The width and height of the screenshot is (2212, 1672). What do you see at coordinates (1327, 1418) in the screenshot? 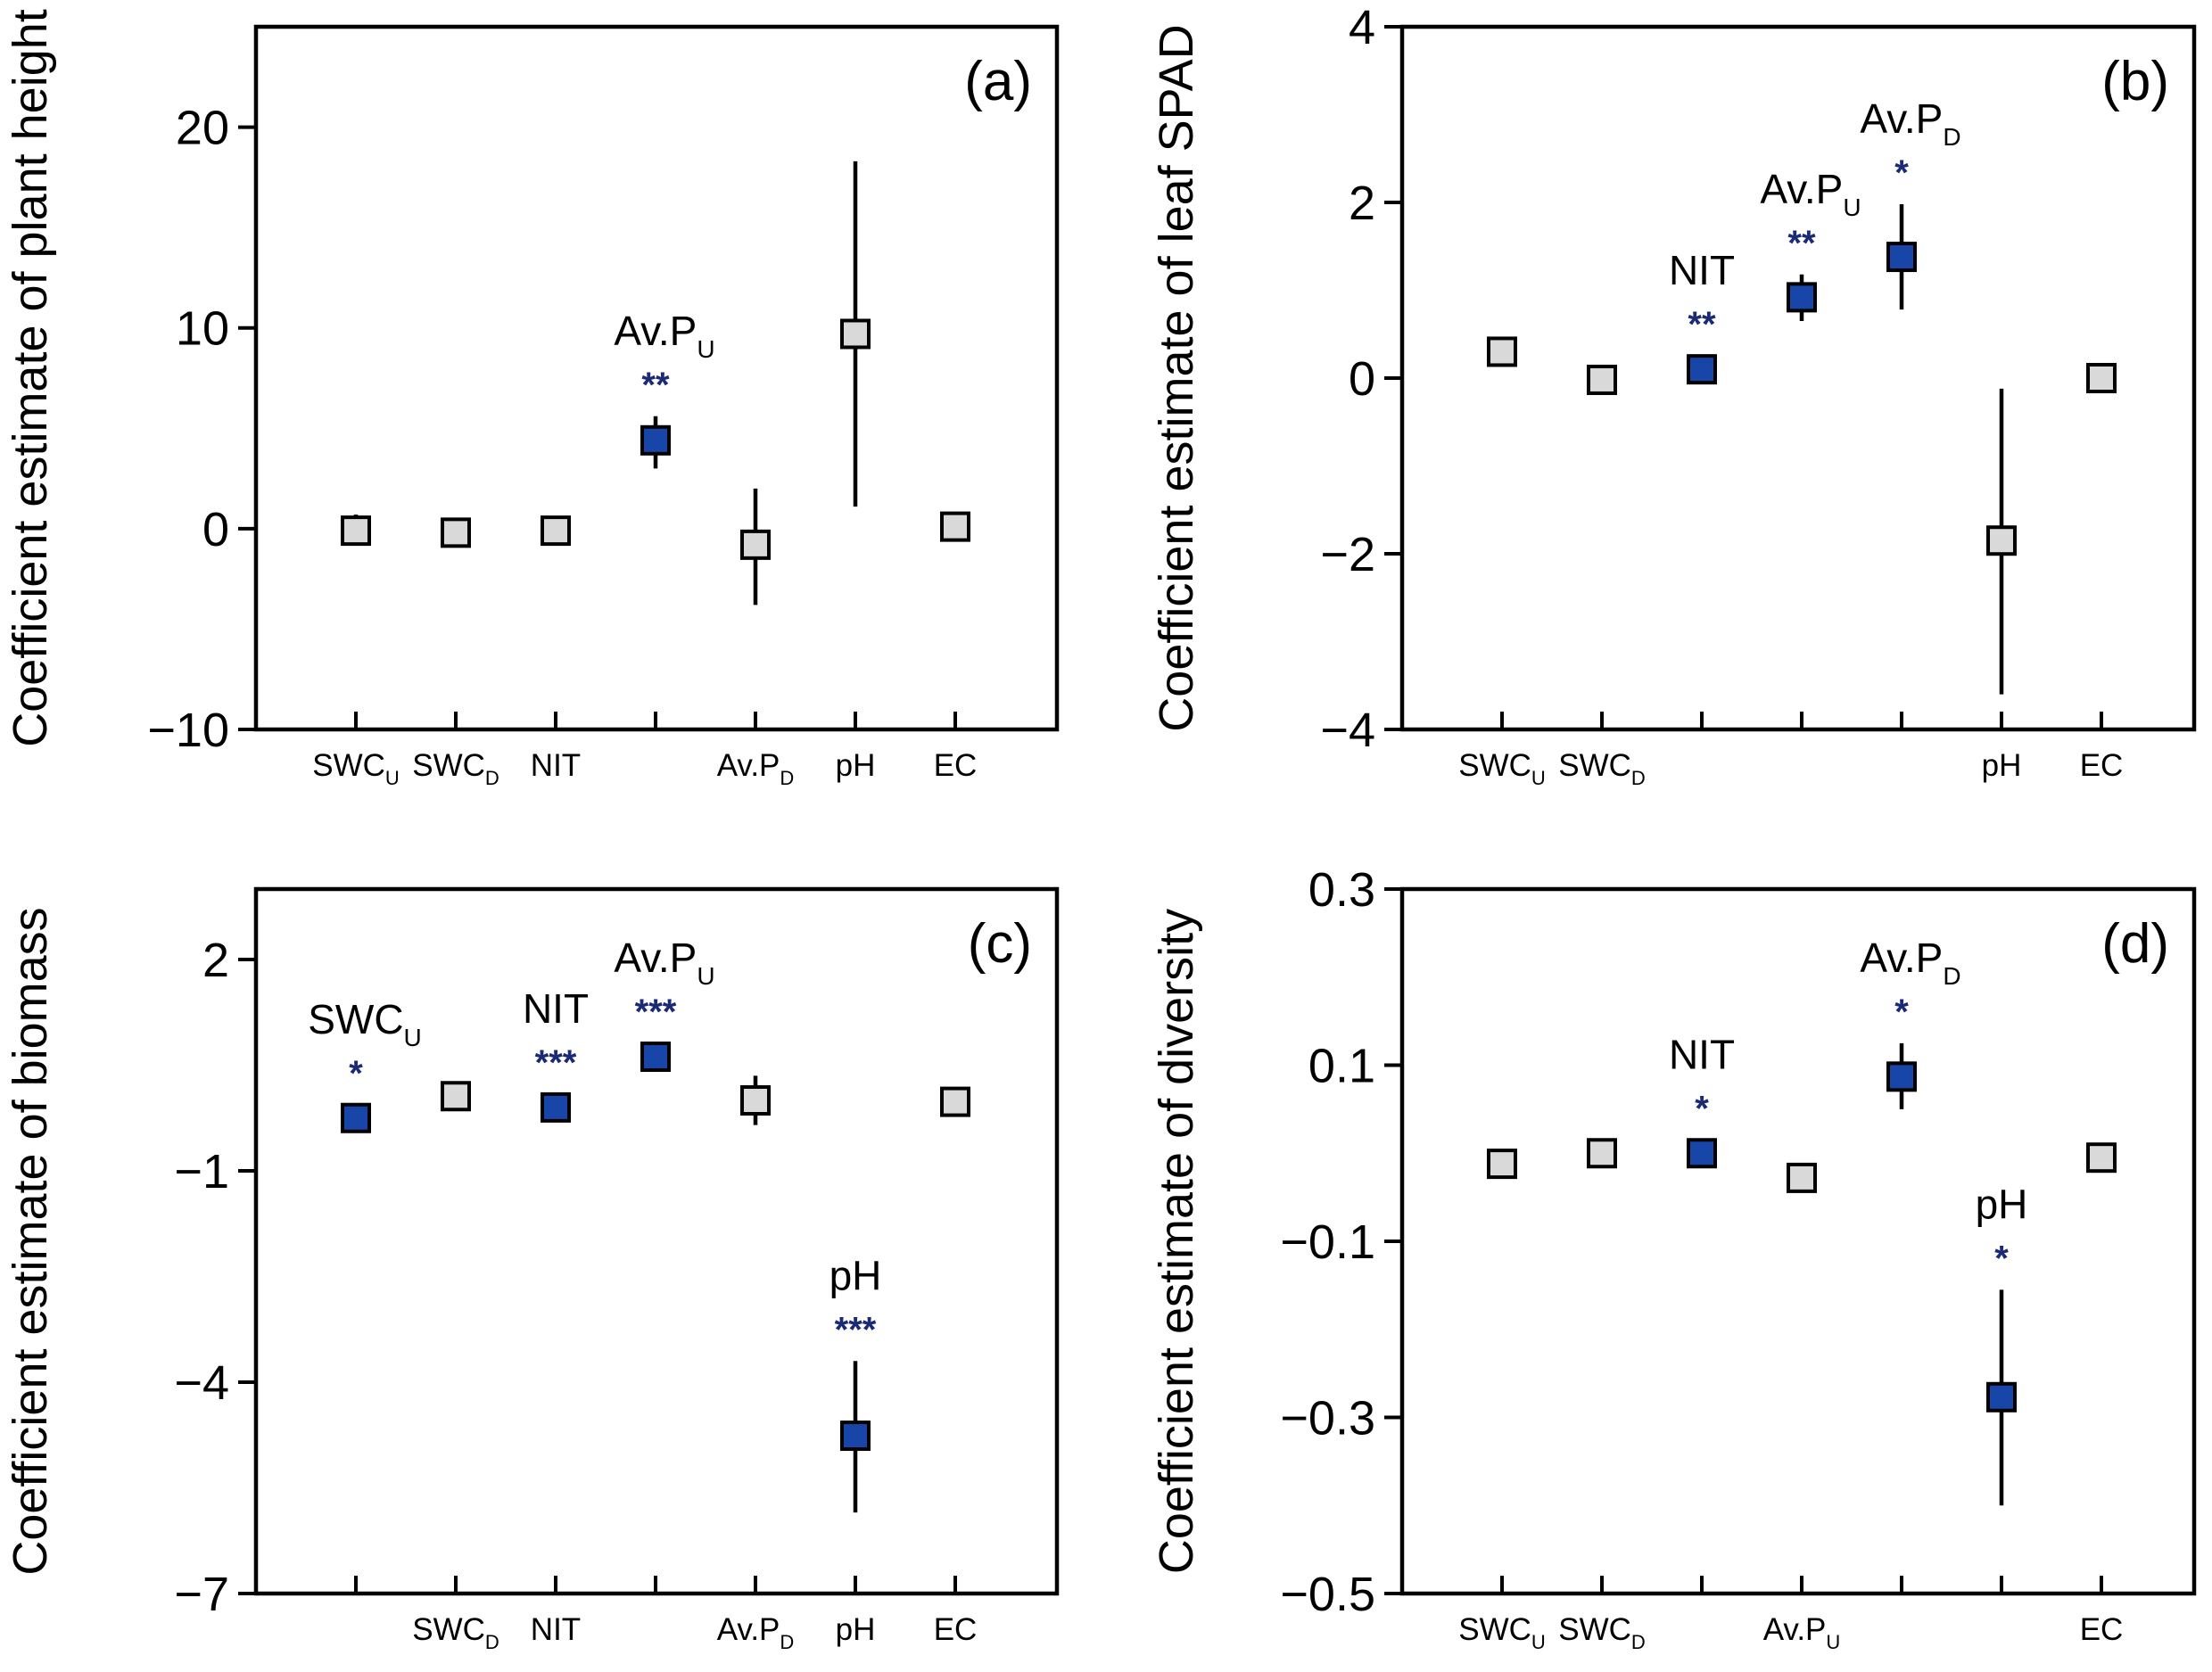
I see `y-tick-label: −0.3` at bounding box center [1327, 1418].